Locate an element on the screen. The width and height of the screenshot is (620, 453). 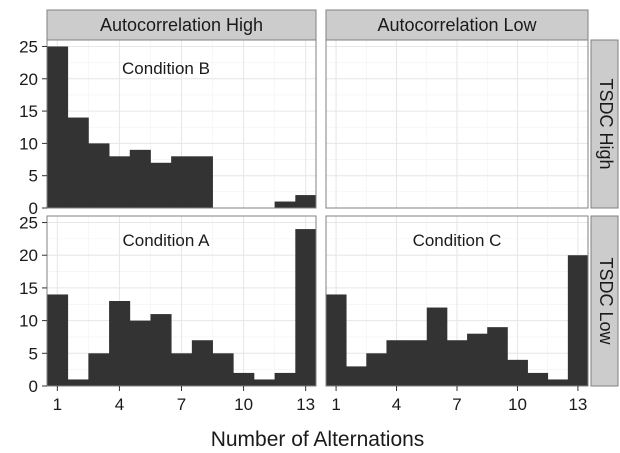
column-strip-label-1: Autocorrelation Low is located at coordinates (457, 25).